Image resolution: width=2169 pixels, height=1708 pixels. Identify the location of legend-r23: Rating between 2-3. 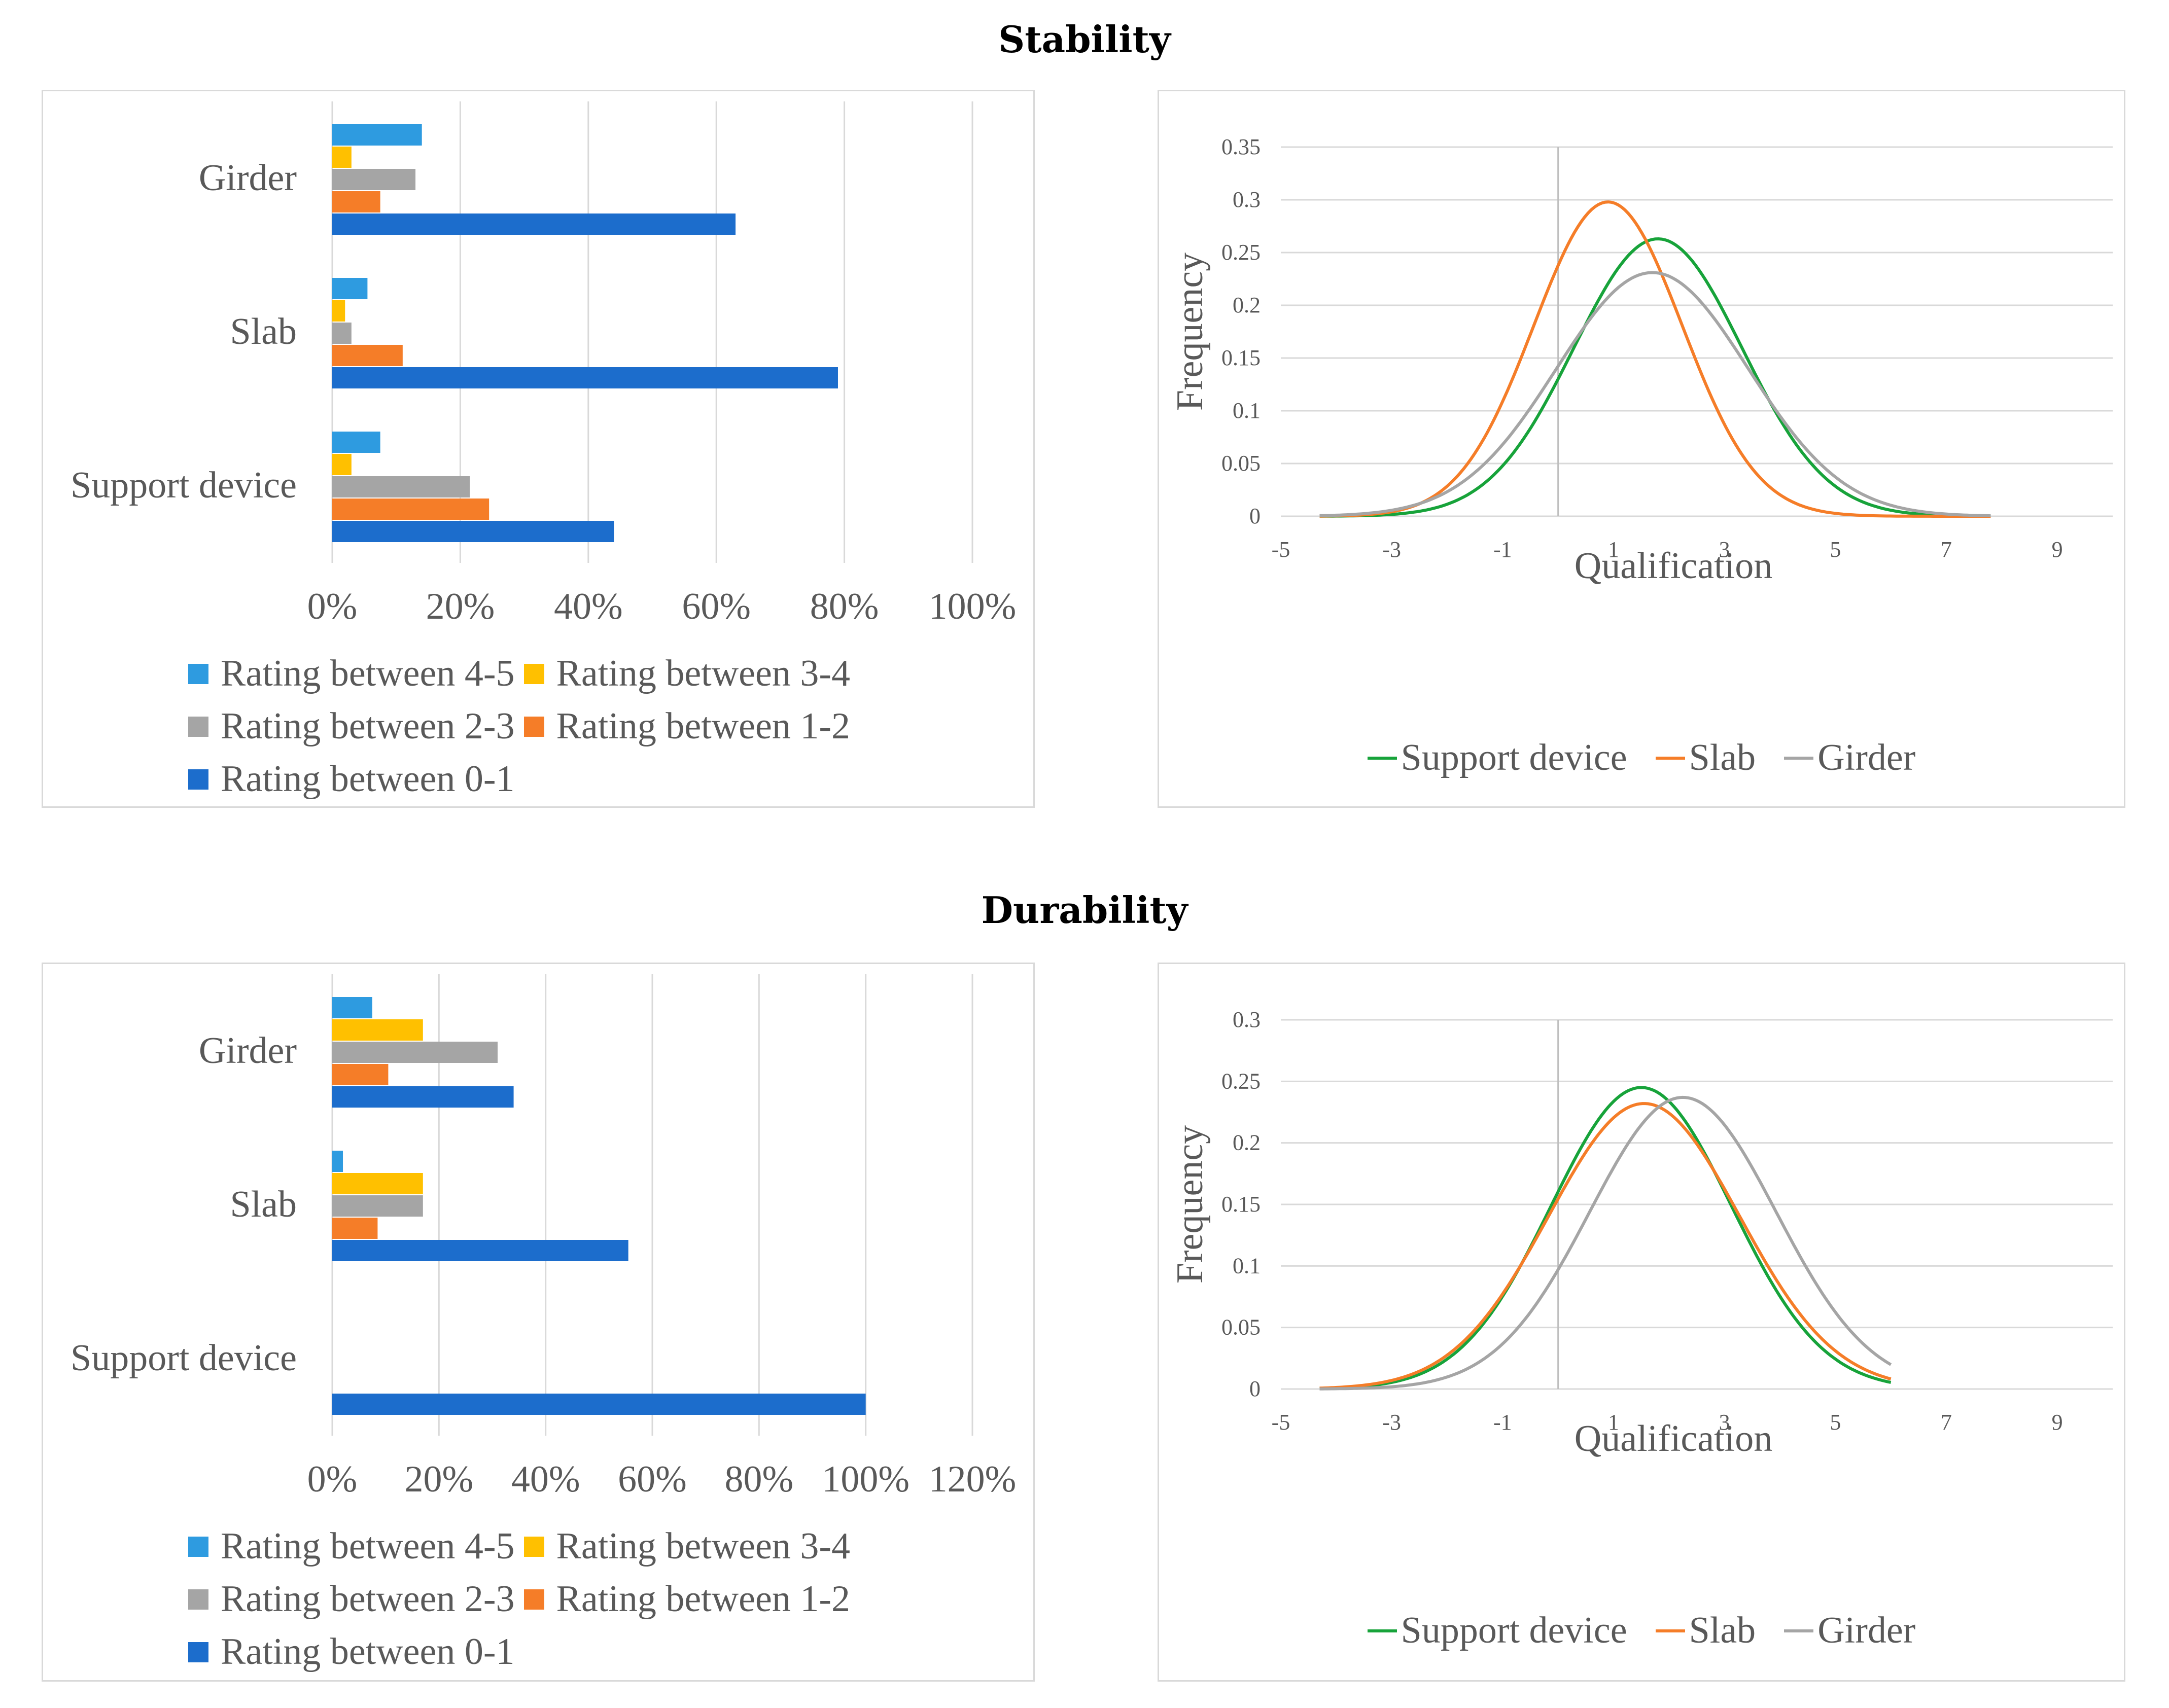
(351, 1599).